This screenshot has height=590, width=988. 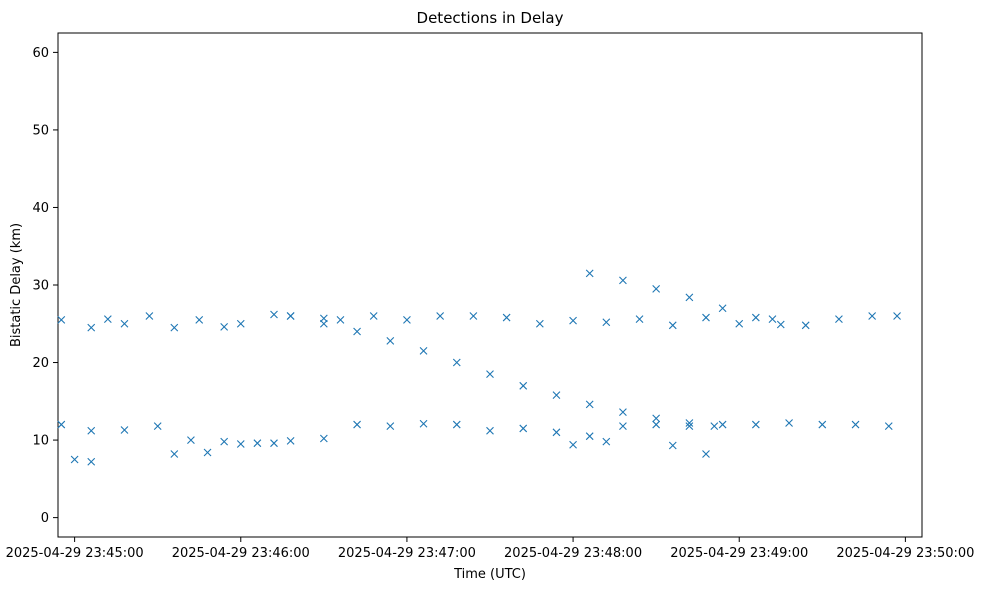 I want to click on chart-title: Detections in Delay, so click(x=490, y=18).